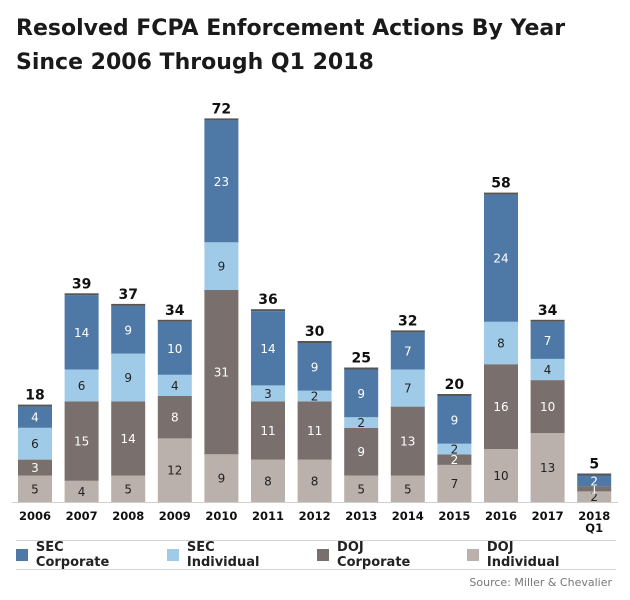 The height and width of the screenshot is (600, 630). I want to click on x-tick-label: 2011, so click(268, 516).